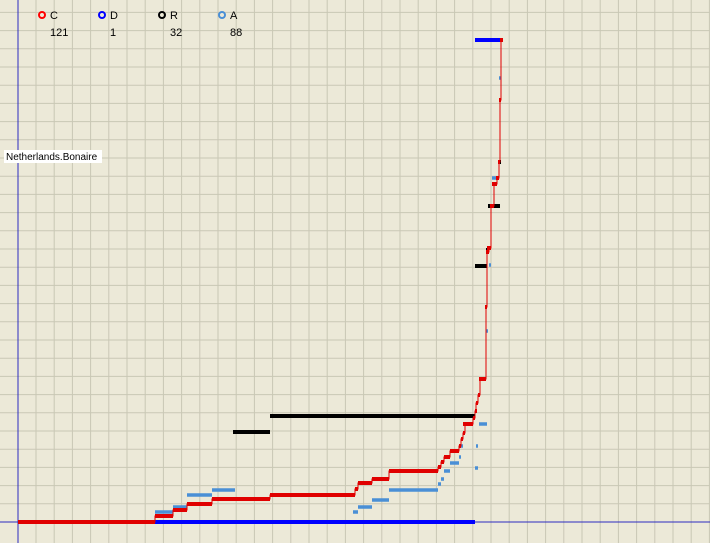 This screenshot has height=543, width=710. What do you see at coordinates (102, 15) in the screenshot?
I see `legend-marker-d` at bounding box center [102, 15].